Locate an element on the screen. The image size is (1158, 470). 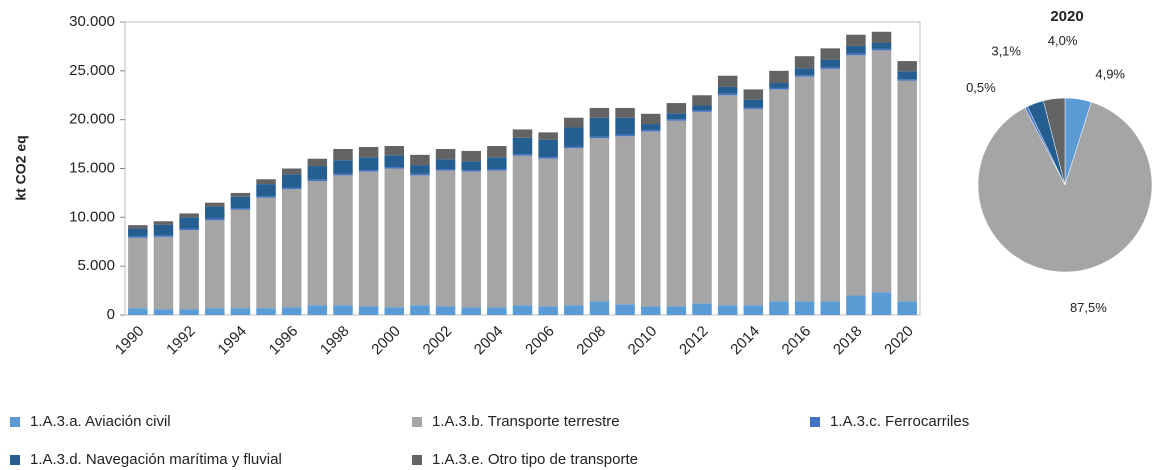
pie-title: 2020 is located at coordinates (1066, 16).